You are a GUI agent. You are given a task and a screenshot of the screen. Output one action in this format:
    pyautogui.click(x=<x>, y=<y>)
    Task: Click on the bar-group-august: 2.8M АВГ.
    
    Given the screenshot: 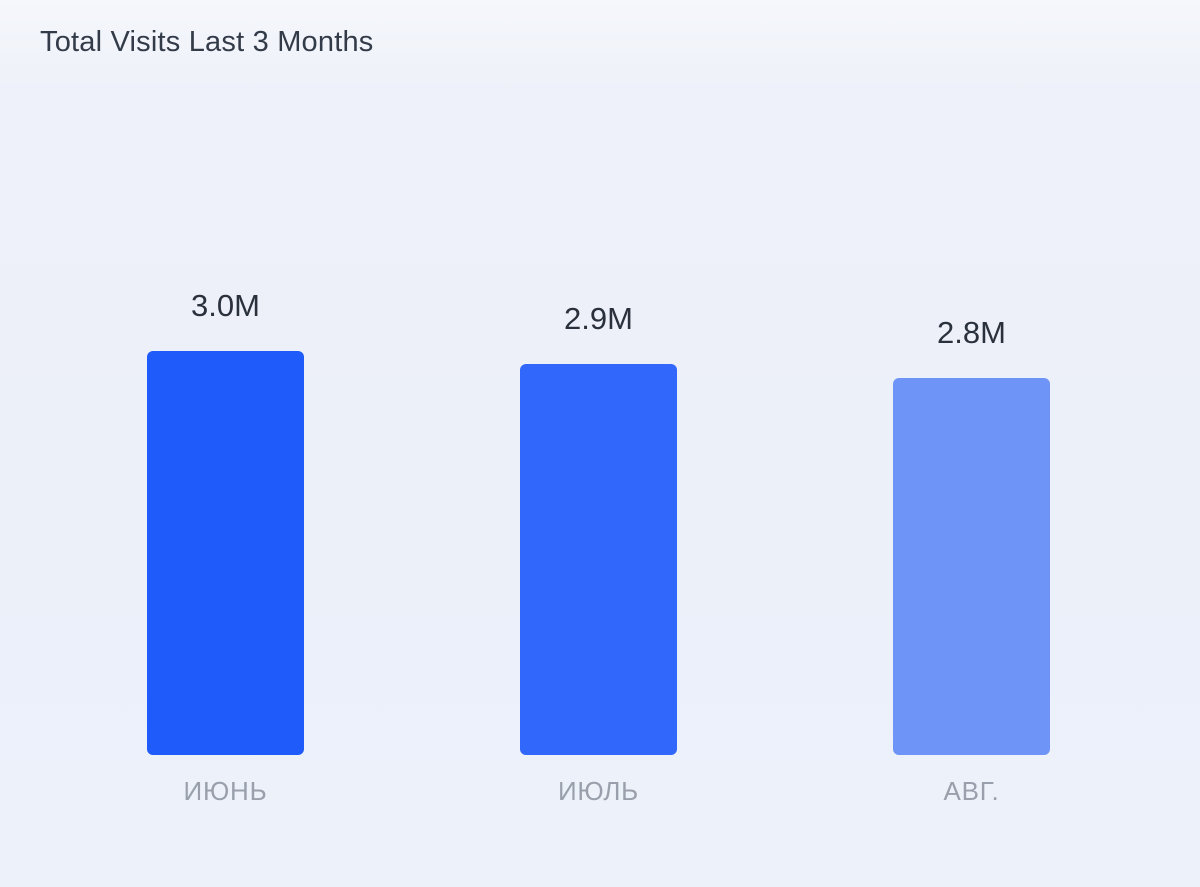 What is the action you would take?
    pyautogui.click(x=971, y=560)
    